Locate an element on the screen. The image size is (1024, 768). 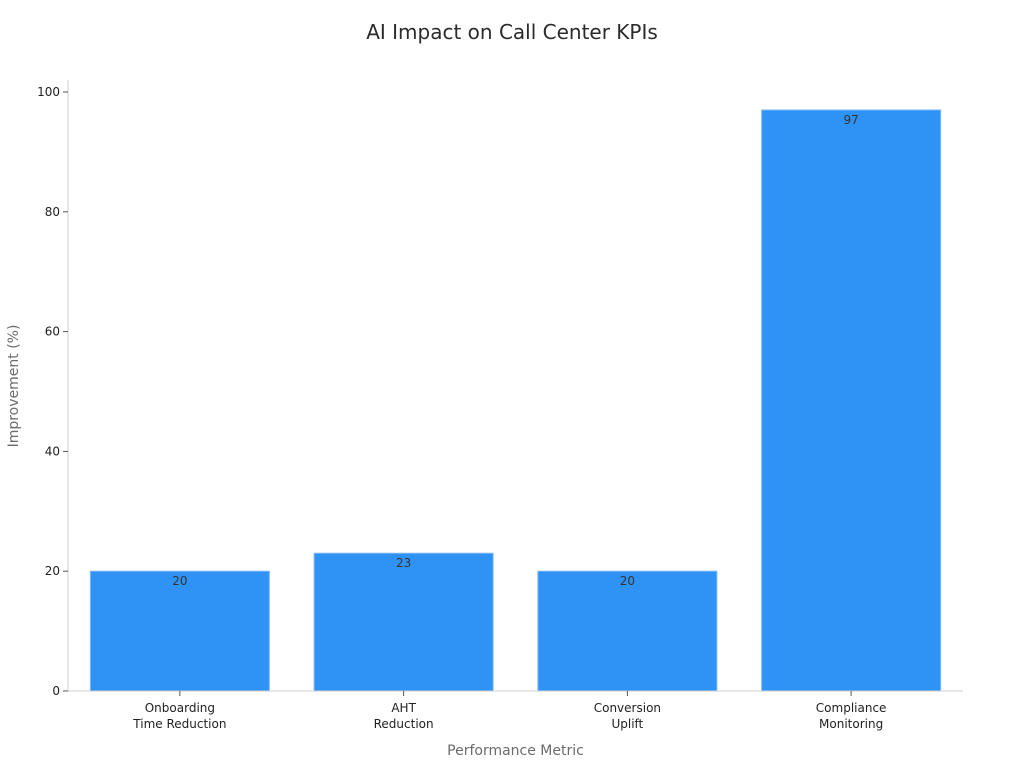
x-tick-label: AHT Reduction is located at coordinates (404, 716).